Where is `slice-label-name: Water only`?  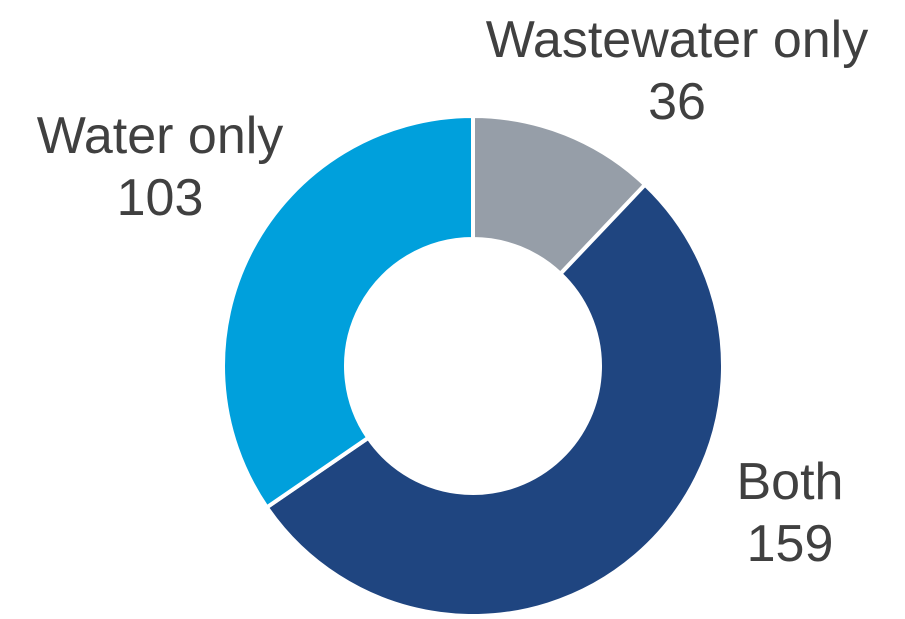 slice-label-name: Water only is located at coordinates (160, 136).